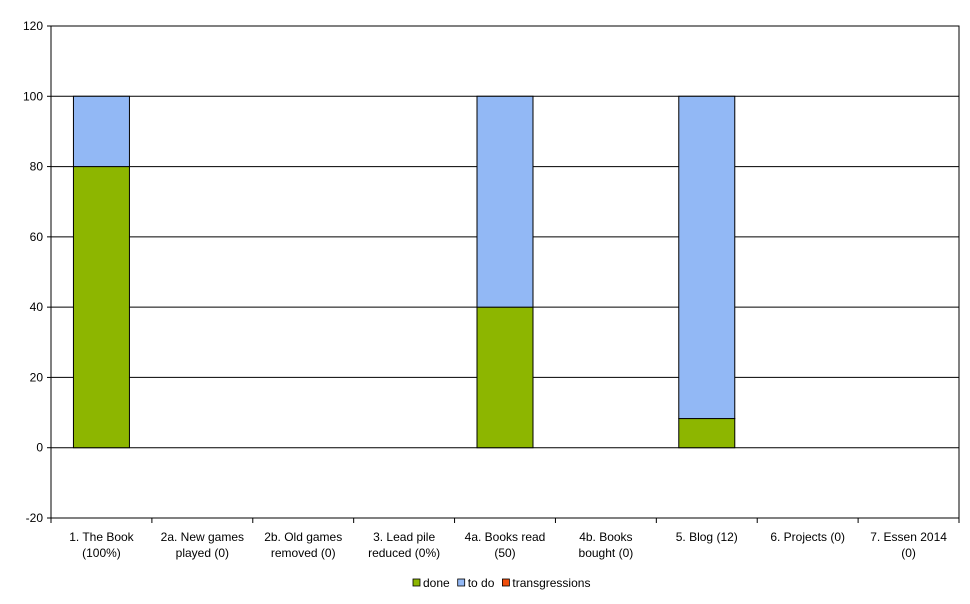  Describe the element at coordinates (605, 537) in the screenshot. I see `x-category-label-line: 4b. Books` at that location.